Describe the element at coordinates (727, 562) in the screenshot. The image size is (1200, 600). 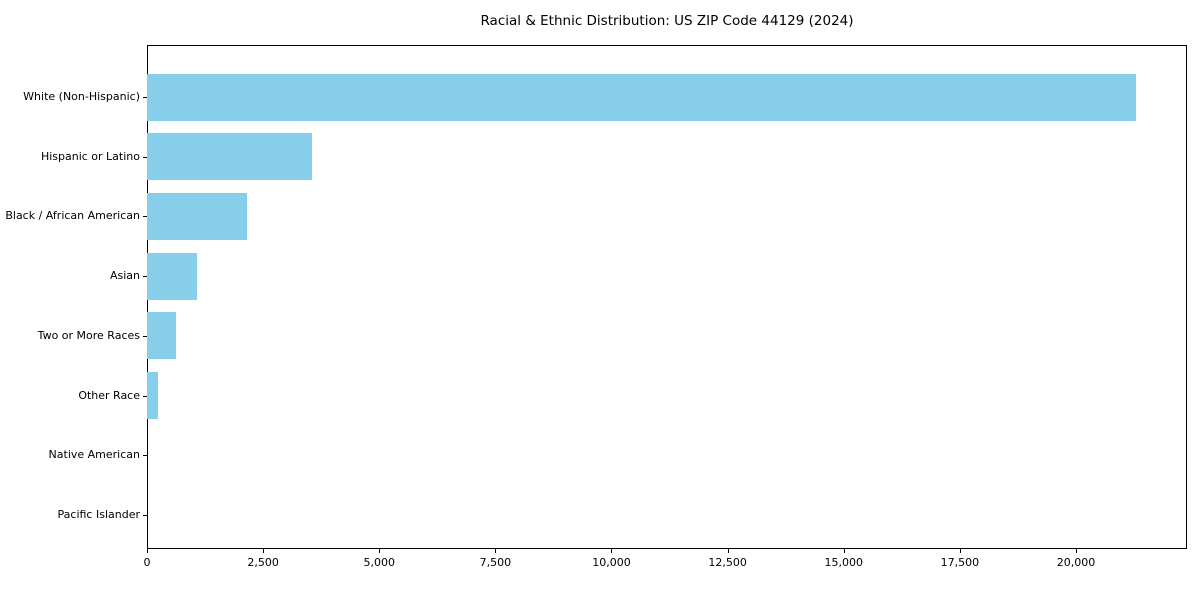
I see `x-tick-label: 12,500` at that location.